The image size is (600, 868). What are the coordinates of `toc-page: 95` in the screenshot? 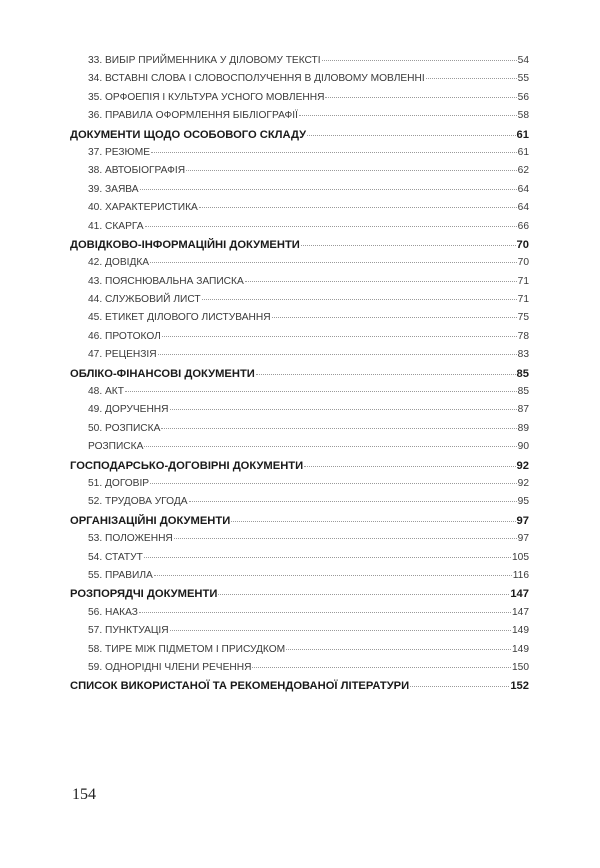 It's located at (523, 502).